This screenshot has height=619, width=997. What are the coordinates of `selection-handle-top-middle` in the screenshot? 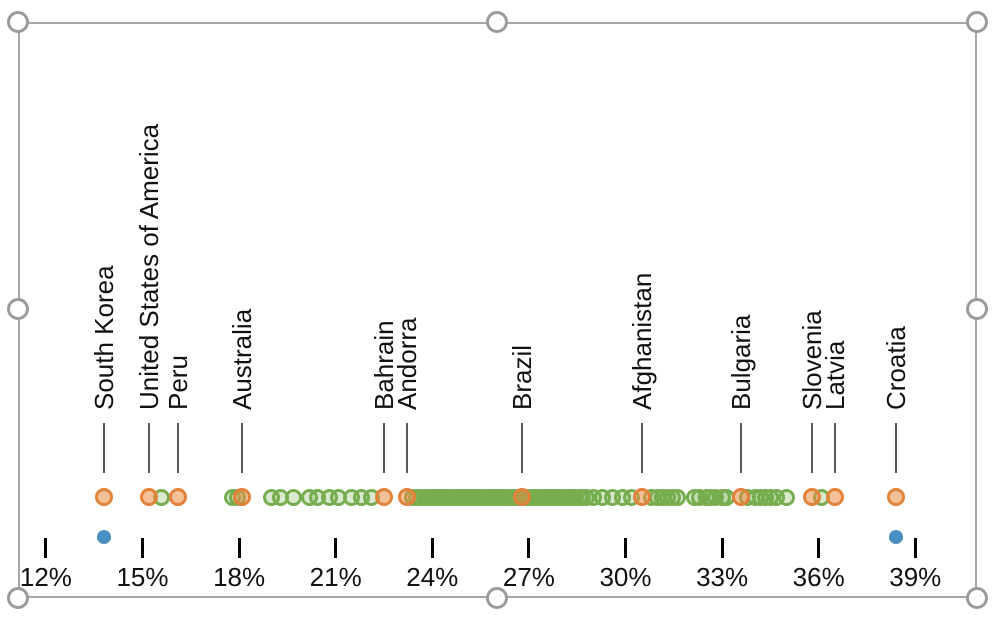 It's located at (497, 22).